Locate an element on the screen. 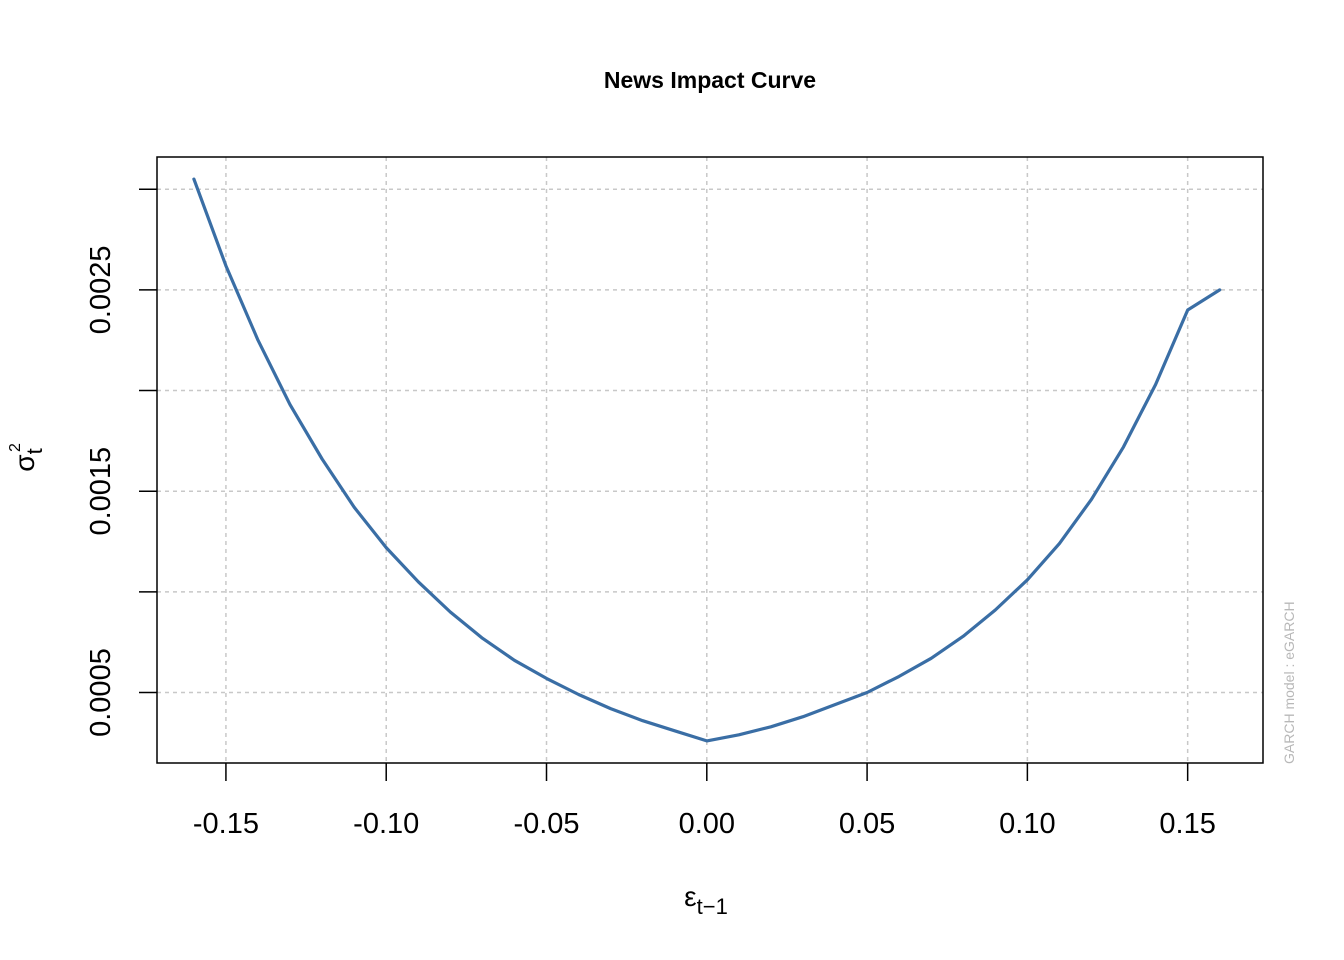 Image resolution: width=1344 pixels, height=960 pixels. x-tick-label: -0.10 is located at coordinates (386, 824).